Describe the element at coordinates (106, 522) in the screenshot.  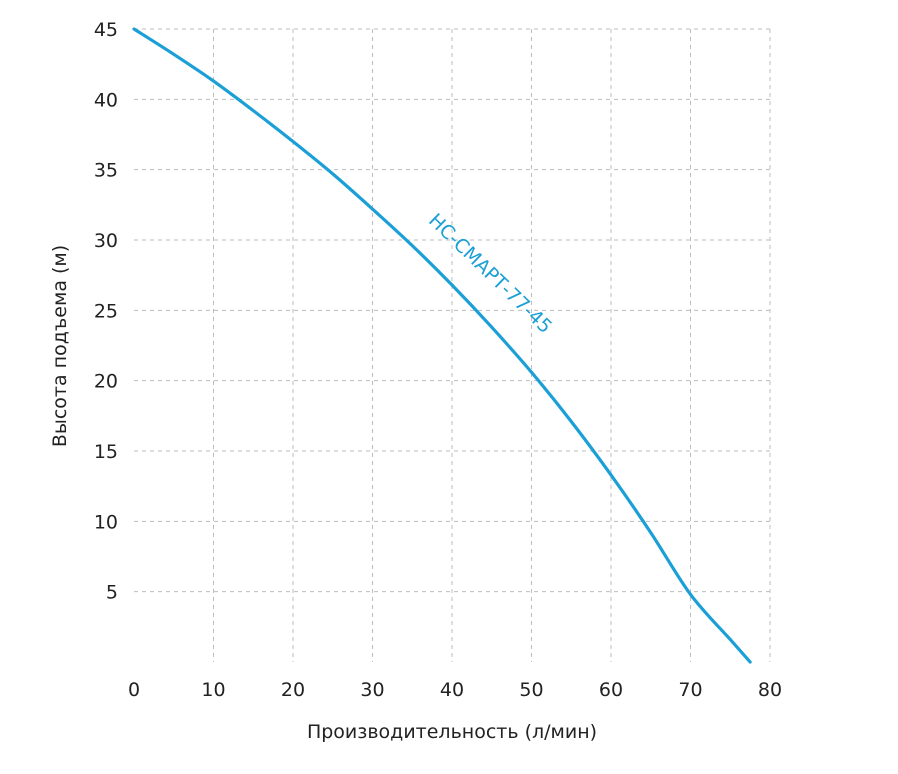
I see `y-tick-label: 10` at that location.